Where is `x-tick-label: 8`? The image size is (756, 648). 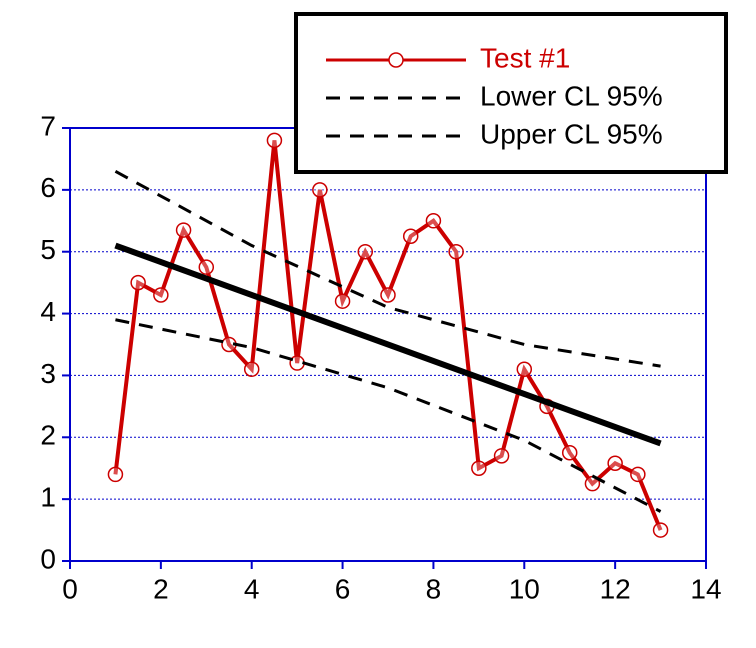 x-tick-label: 8 is located at coordinates (434, 588).